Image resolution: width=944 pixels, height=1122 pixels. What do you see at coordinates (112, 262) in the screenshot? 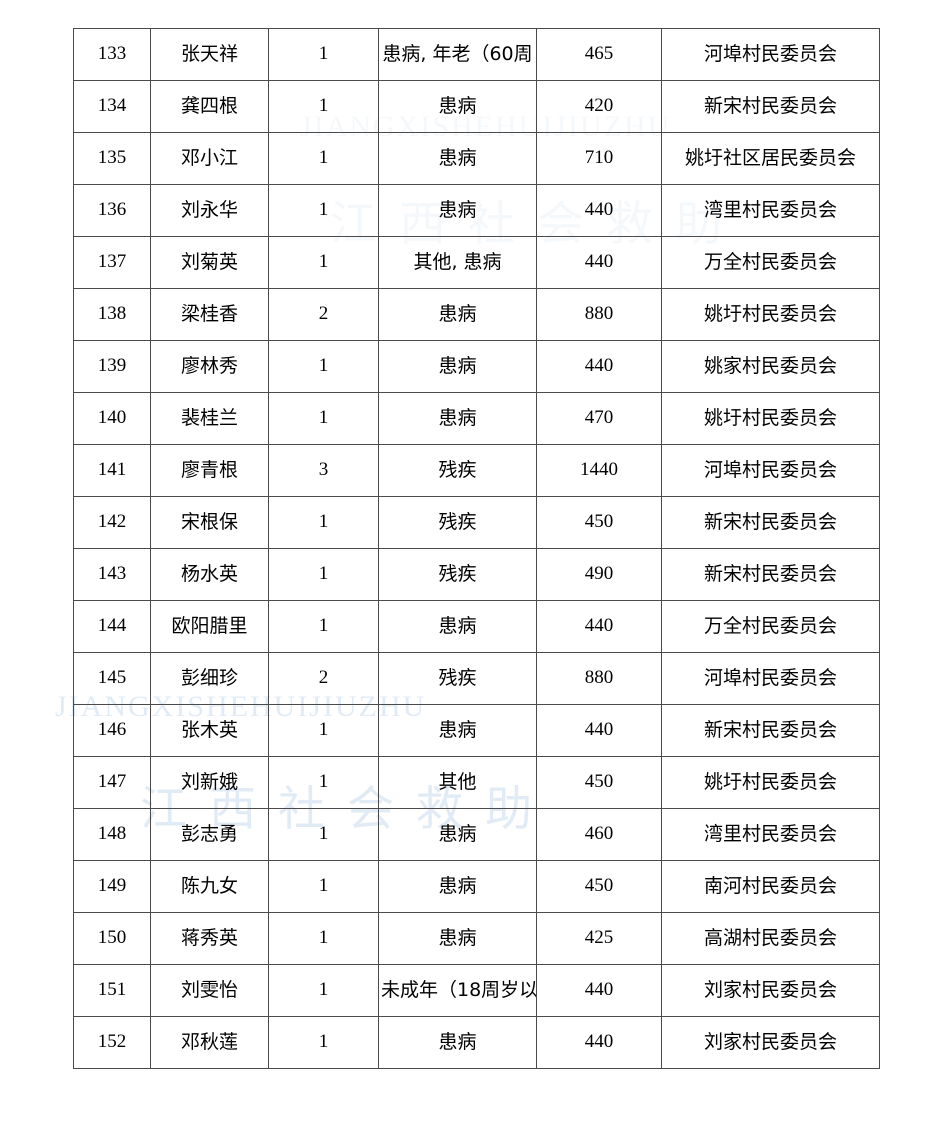
I see `cell-seq: 137` at bounding box center [112, 262].